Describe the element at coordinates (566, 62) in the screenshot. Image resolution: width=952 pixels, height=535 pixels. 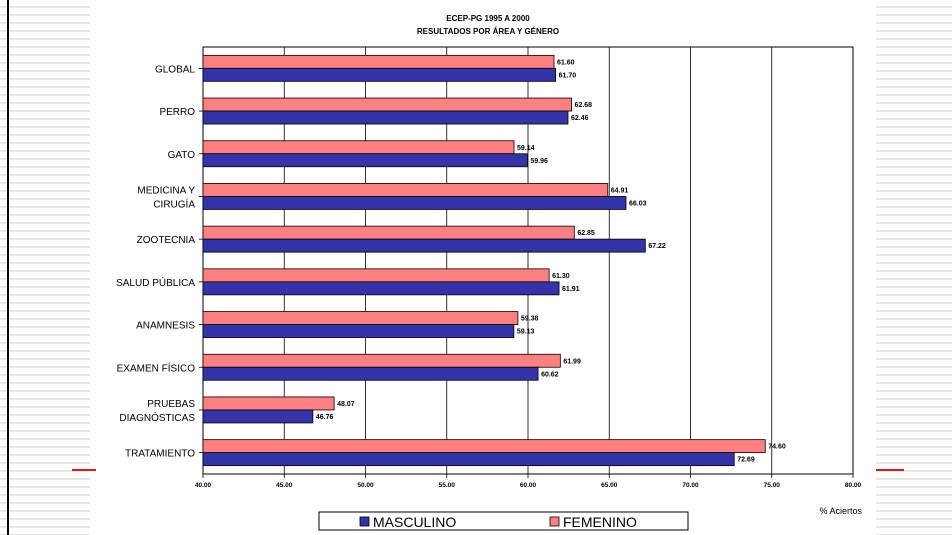
I see `data-label-femenino: 61.60` at that location.